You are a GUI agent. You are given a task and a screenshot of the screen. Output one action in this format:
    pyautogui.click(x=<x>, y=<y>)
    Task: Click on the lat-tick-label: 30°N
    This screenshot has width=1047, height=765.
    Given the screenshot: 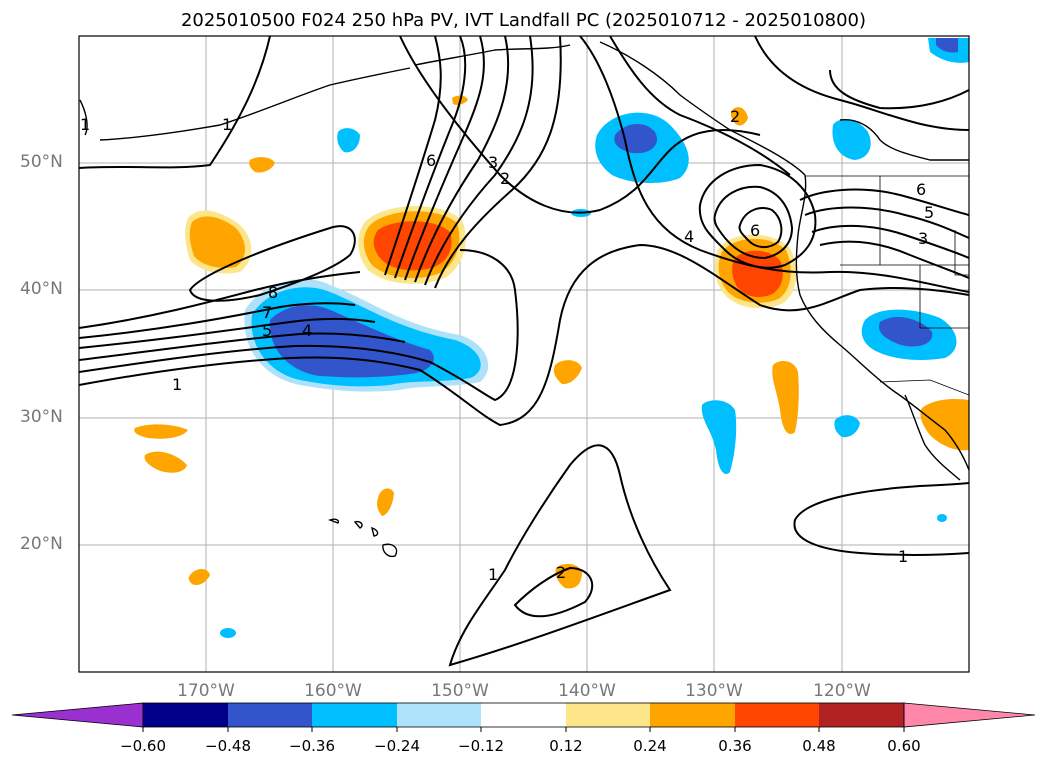 What is the action you would take?
    pyautogui.click(x=41, y=417)
    